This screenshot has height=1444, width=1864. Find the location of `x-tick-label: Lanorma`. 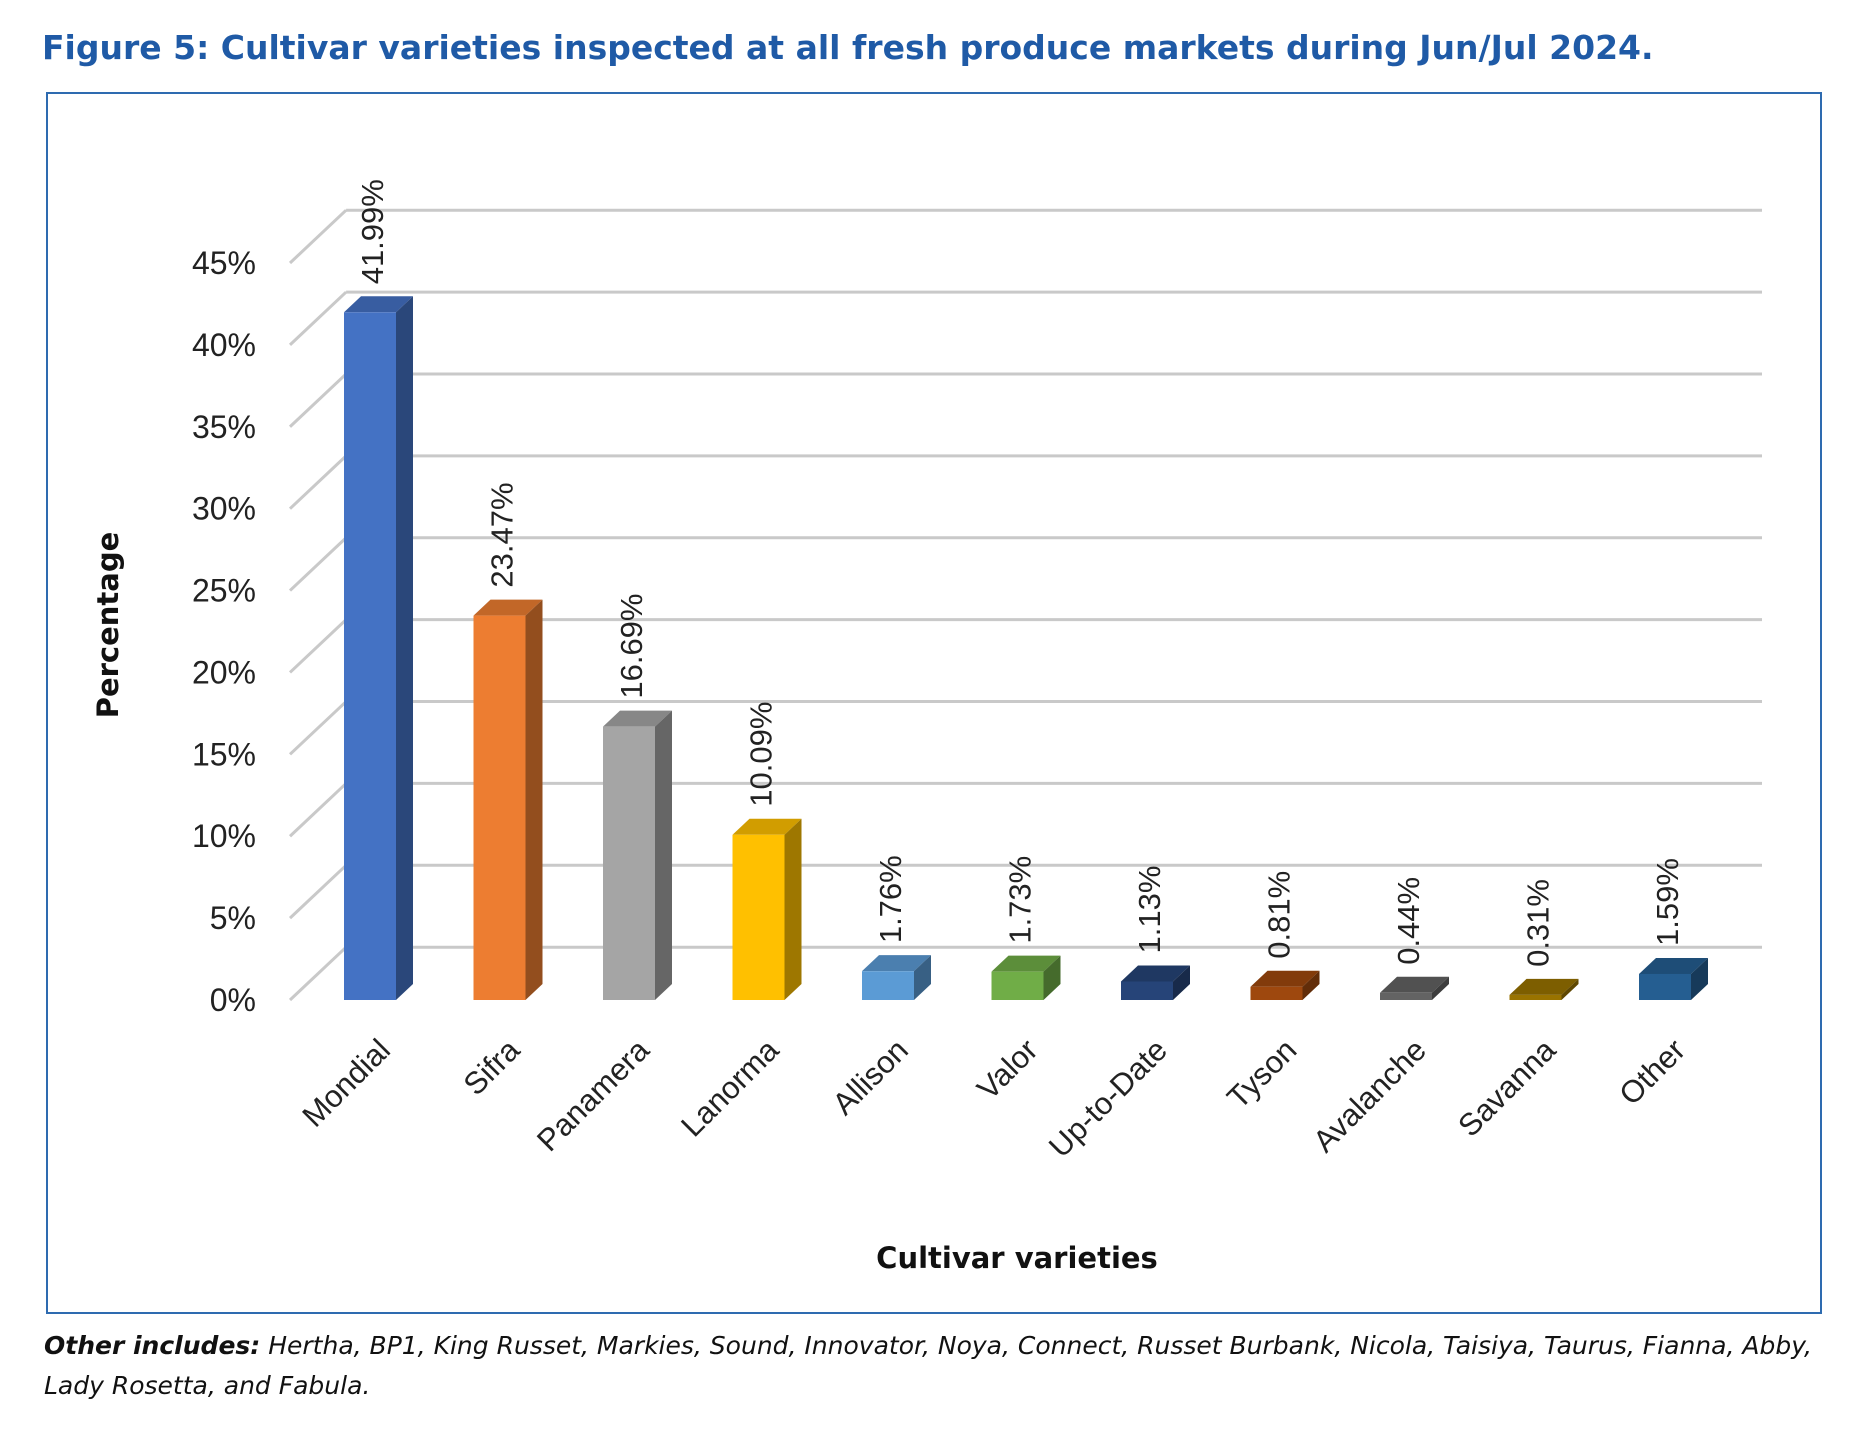

x-tick-label: Lanorma is located at coordinates (730, 1088).